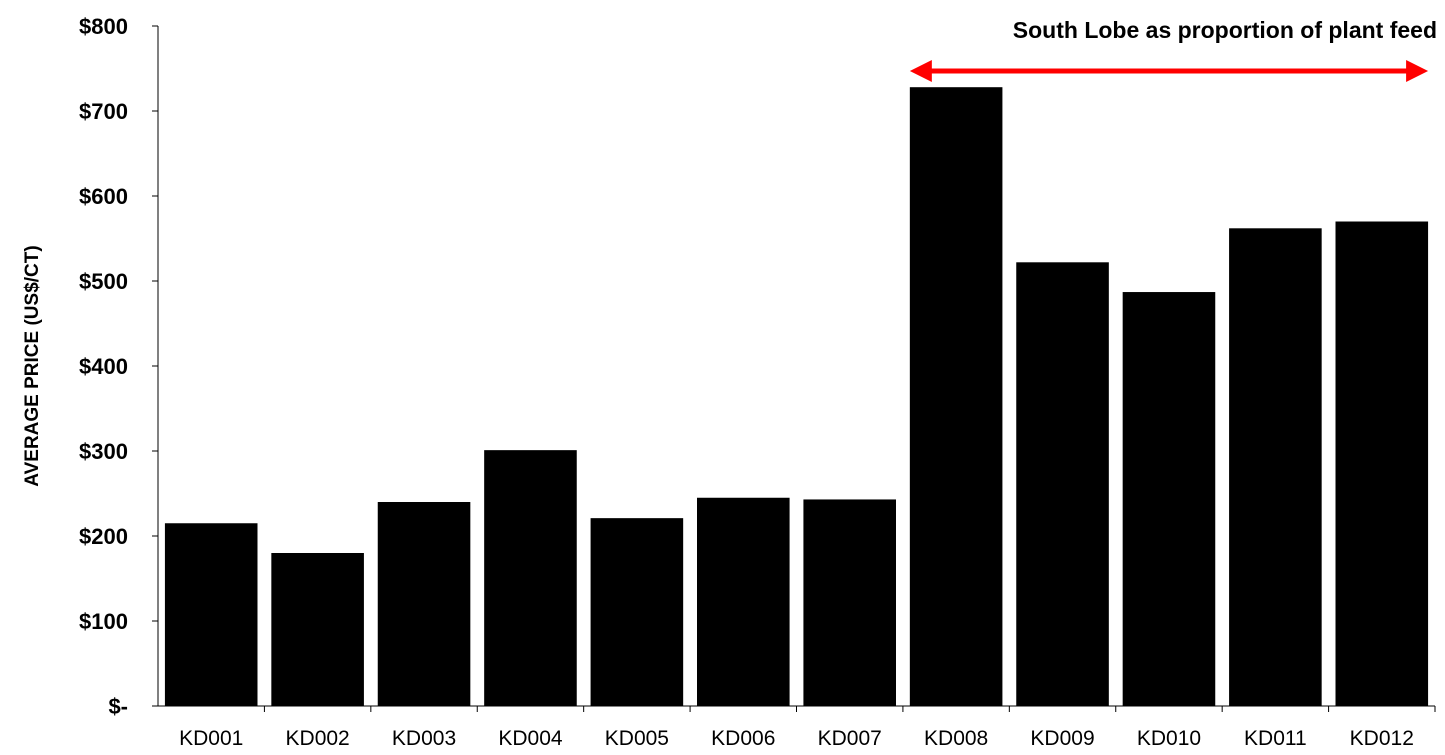 This screenshot has height=755, width=1445. What do you see at coordinates (530, 738) in the screenshot?
I see `x-tick-label: KD004` at bounding box center [530, 738].